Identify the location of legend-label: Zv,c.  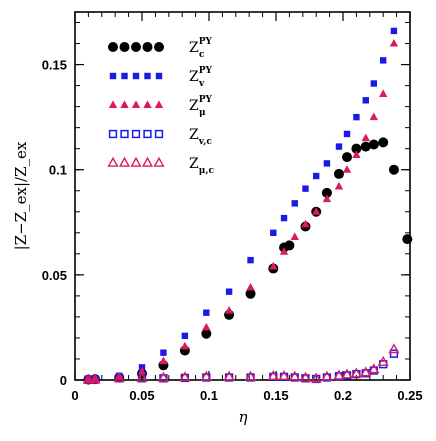
(200, 137).